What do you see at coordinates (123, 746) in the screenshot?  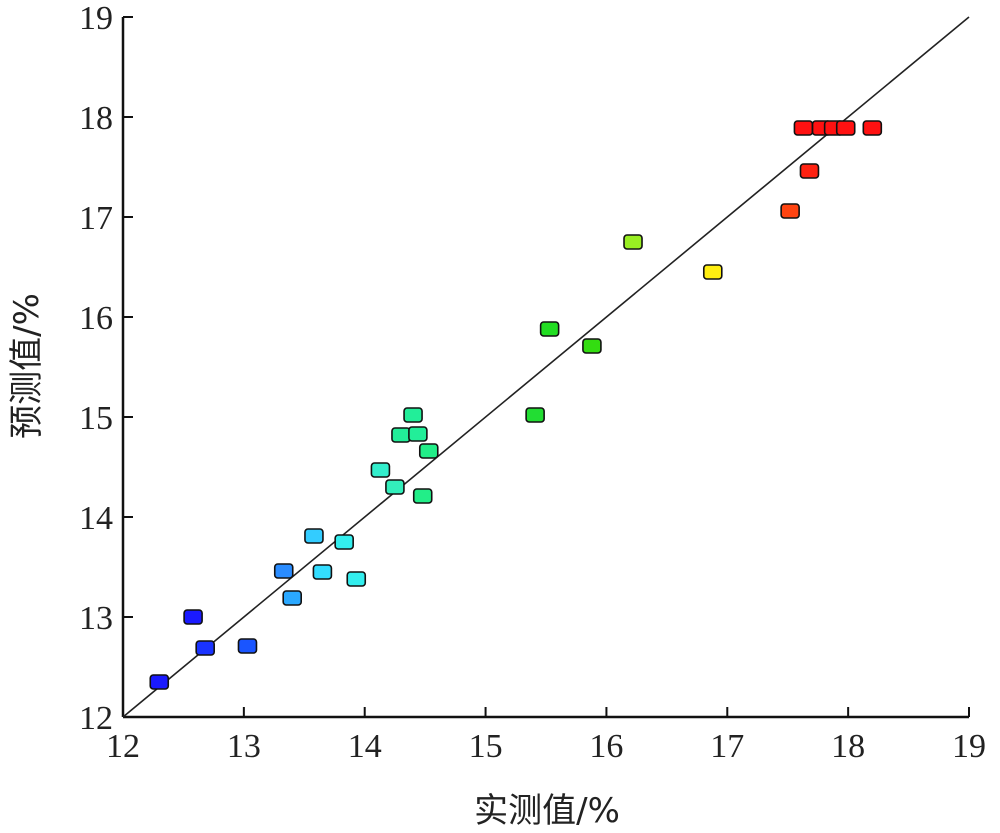 I see `x-tick-label: 12` at bounding box center [123, 746].